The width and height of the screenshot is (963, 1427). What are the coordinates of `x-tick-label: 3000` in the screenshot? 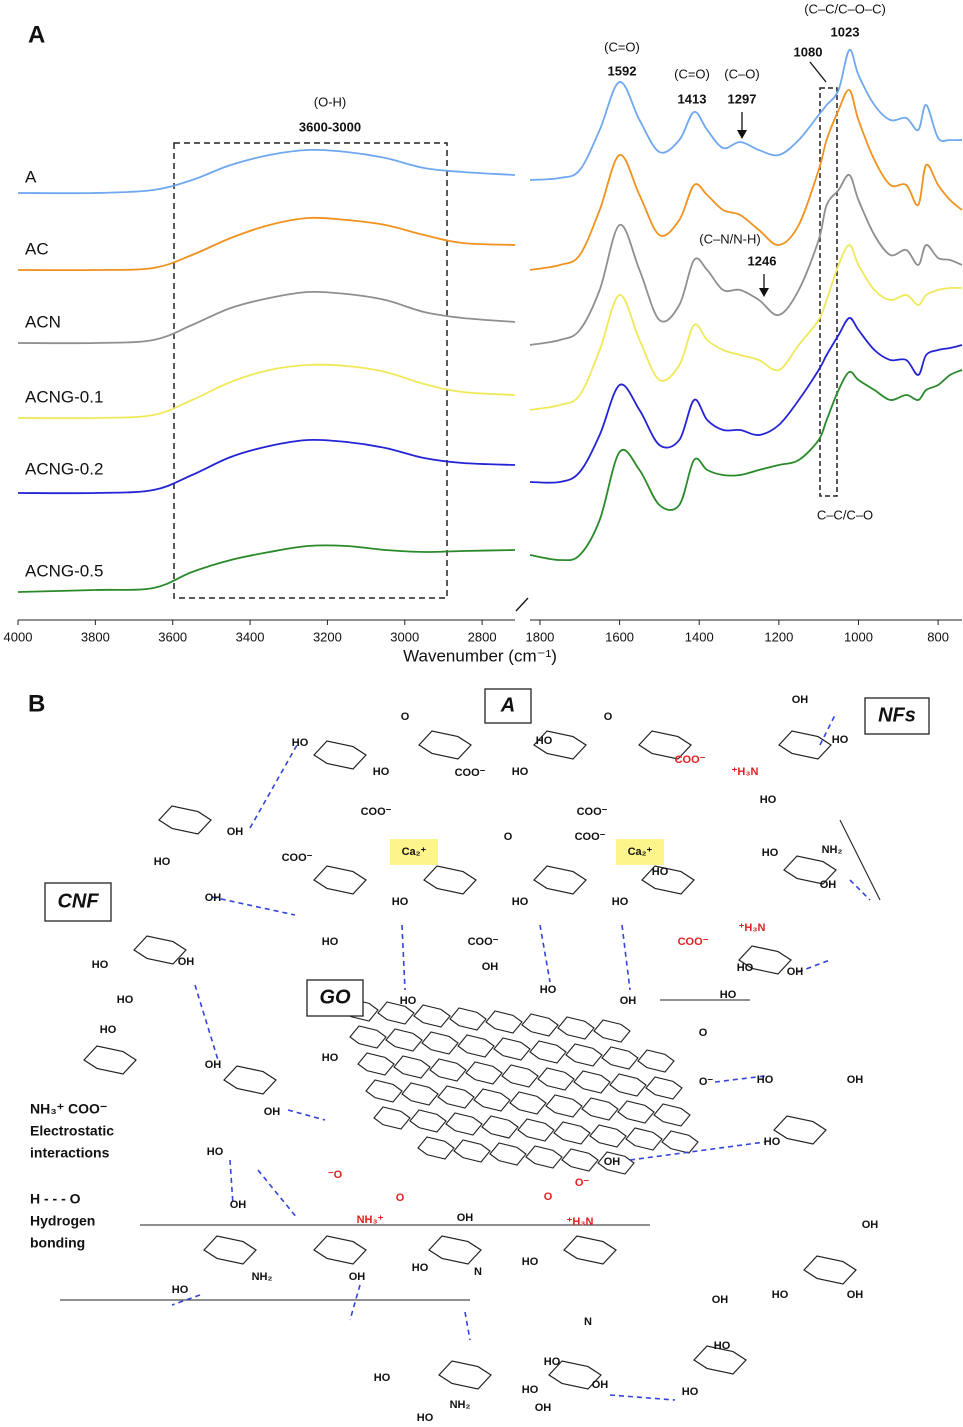 It's located at (404, 636).